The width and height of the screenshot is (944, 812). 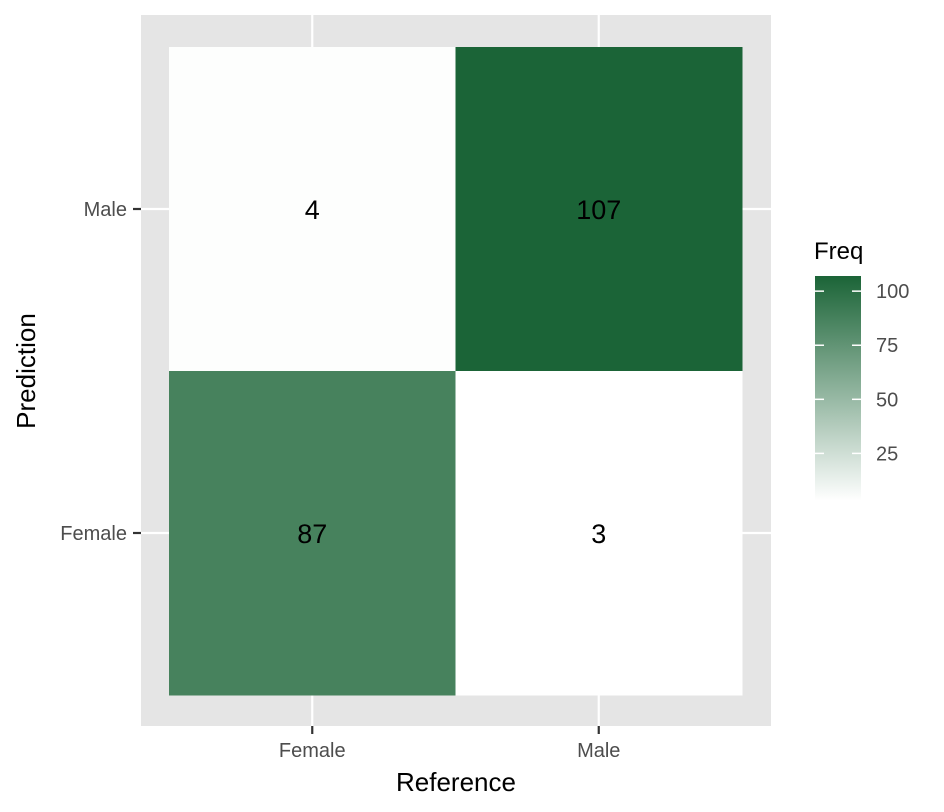 What do you see at coordinates (100, 372) in the screenshot?
I see `y-axis: Female Male` at bounding box center [100, 372].